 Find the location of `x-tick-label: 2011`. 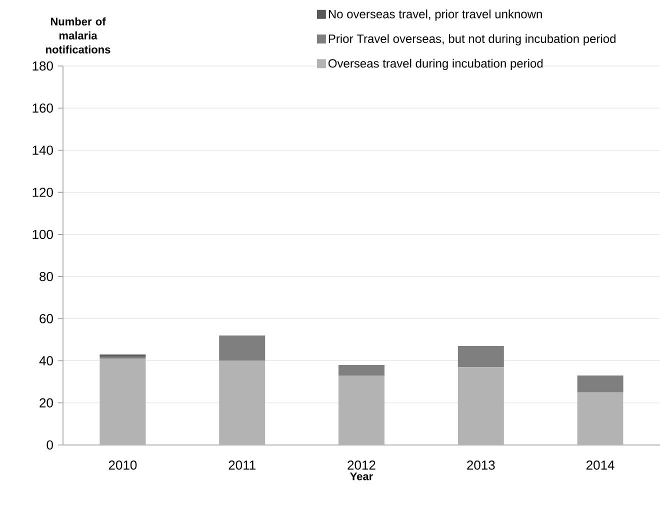

x-tick-label: 2011 is located at coordinates (242, 465).